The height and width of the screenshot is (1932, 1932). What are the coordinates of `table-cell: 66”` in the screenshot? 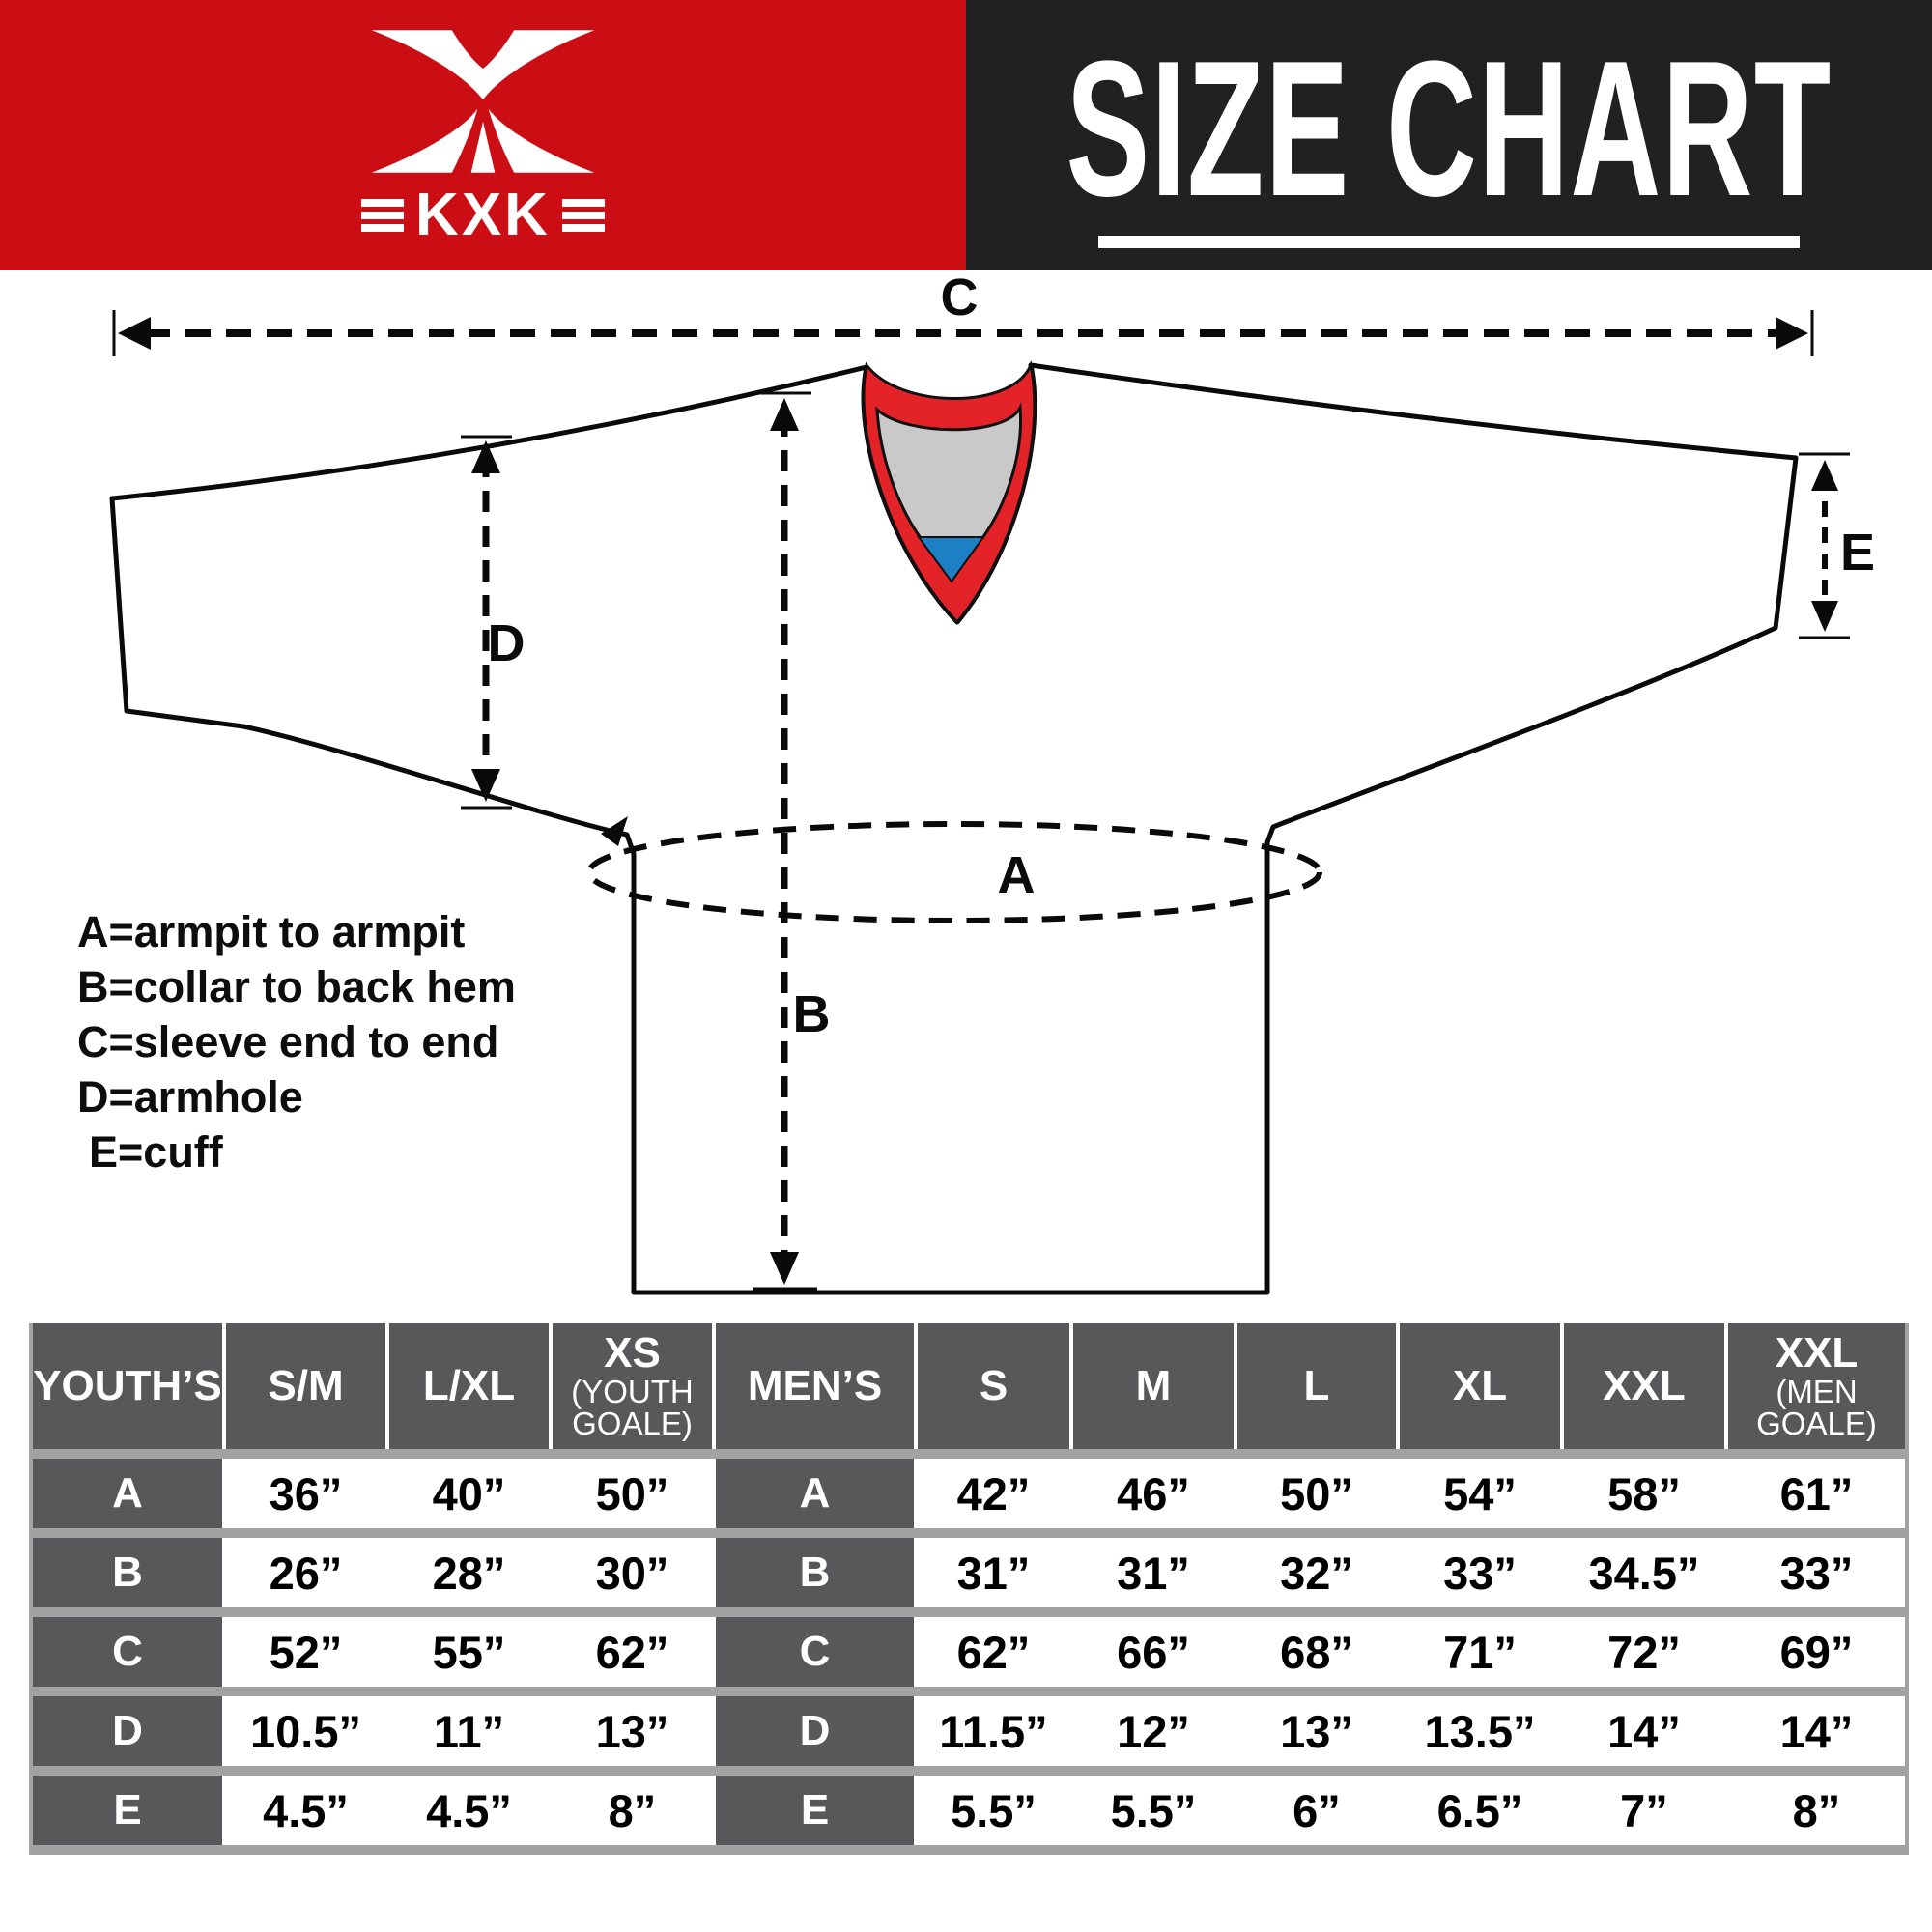 It's located at (1153, 1652).